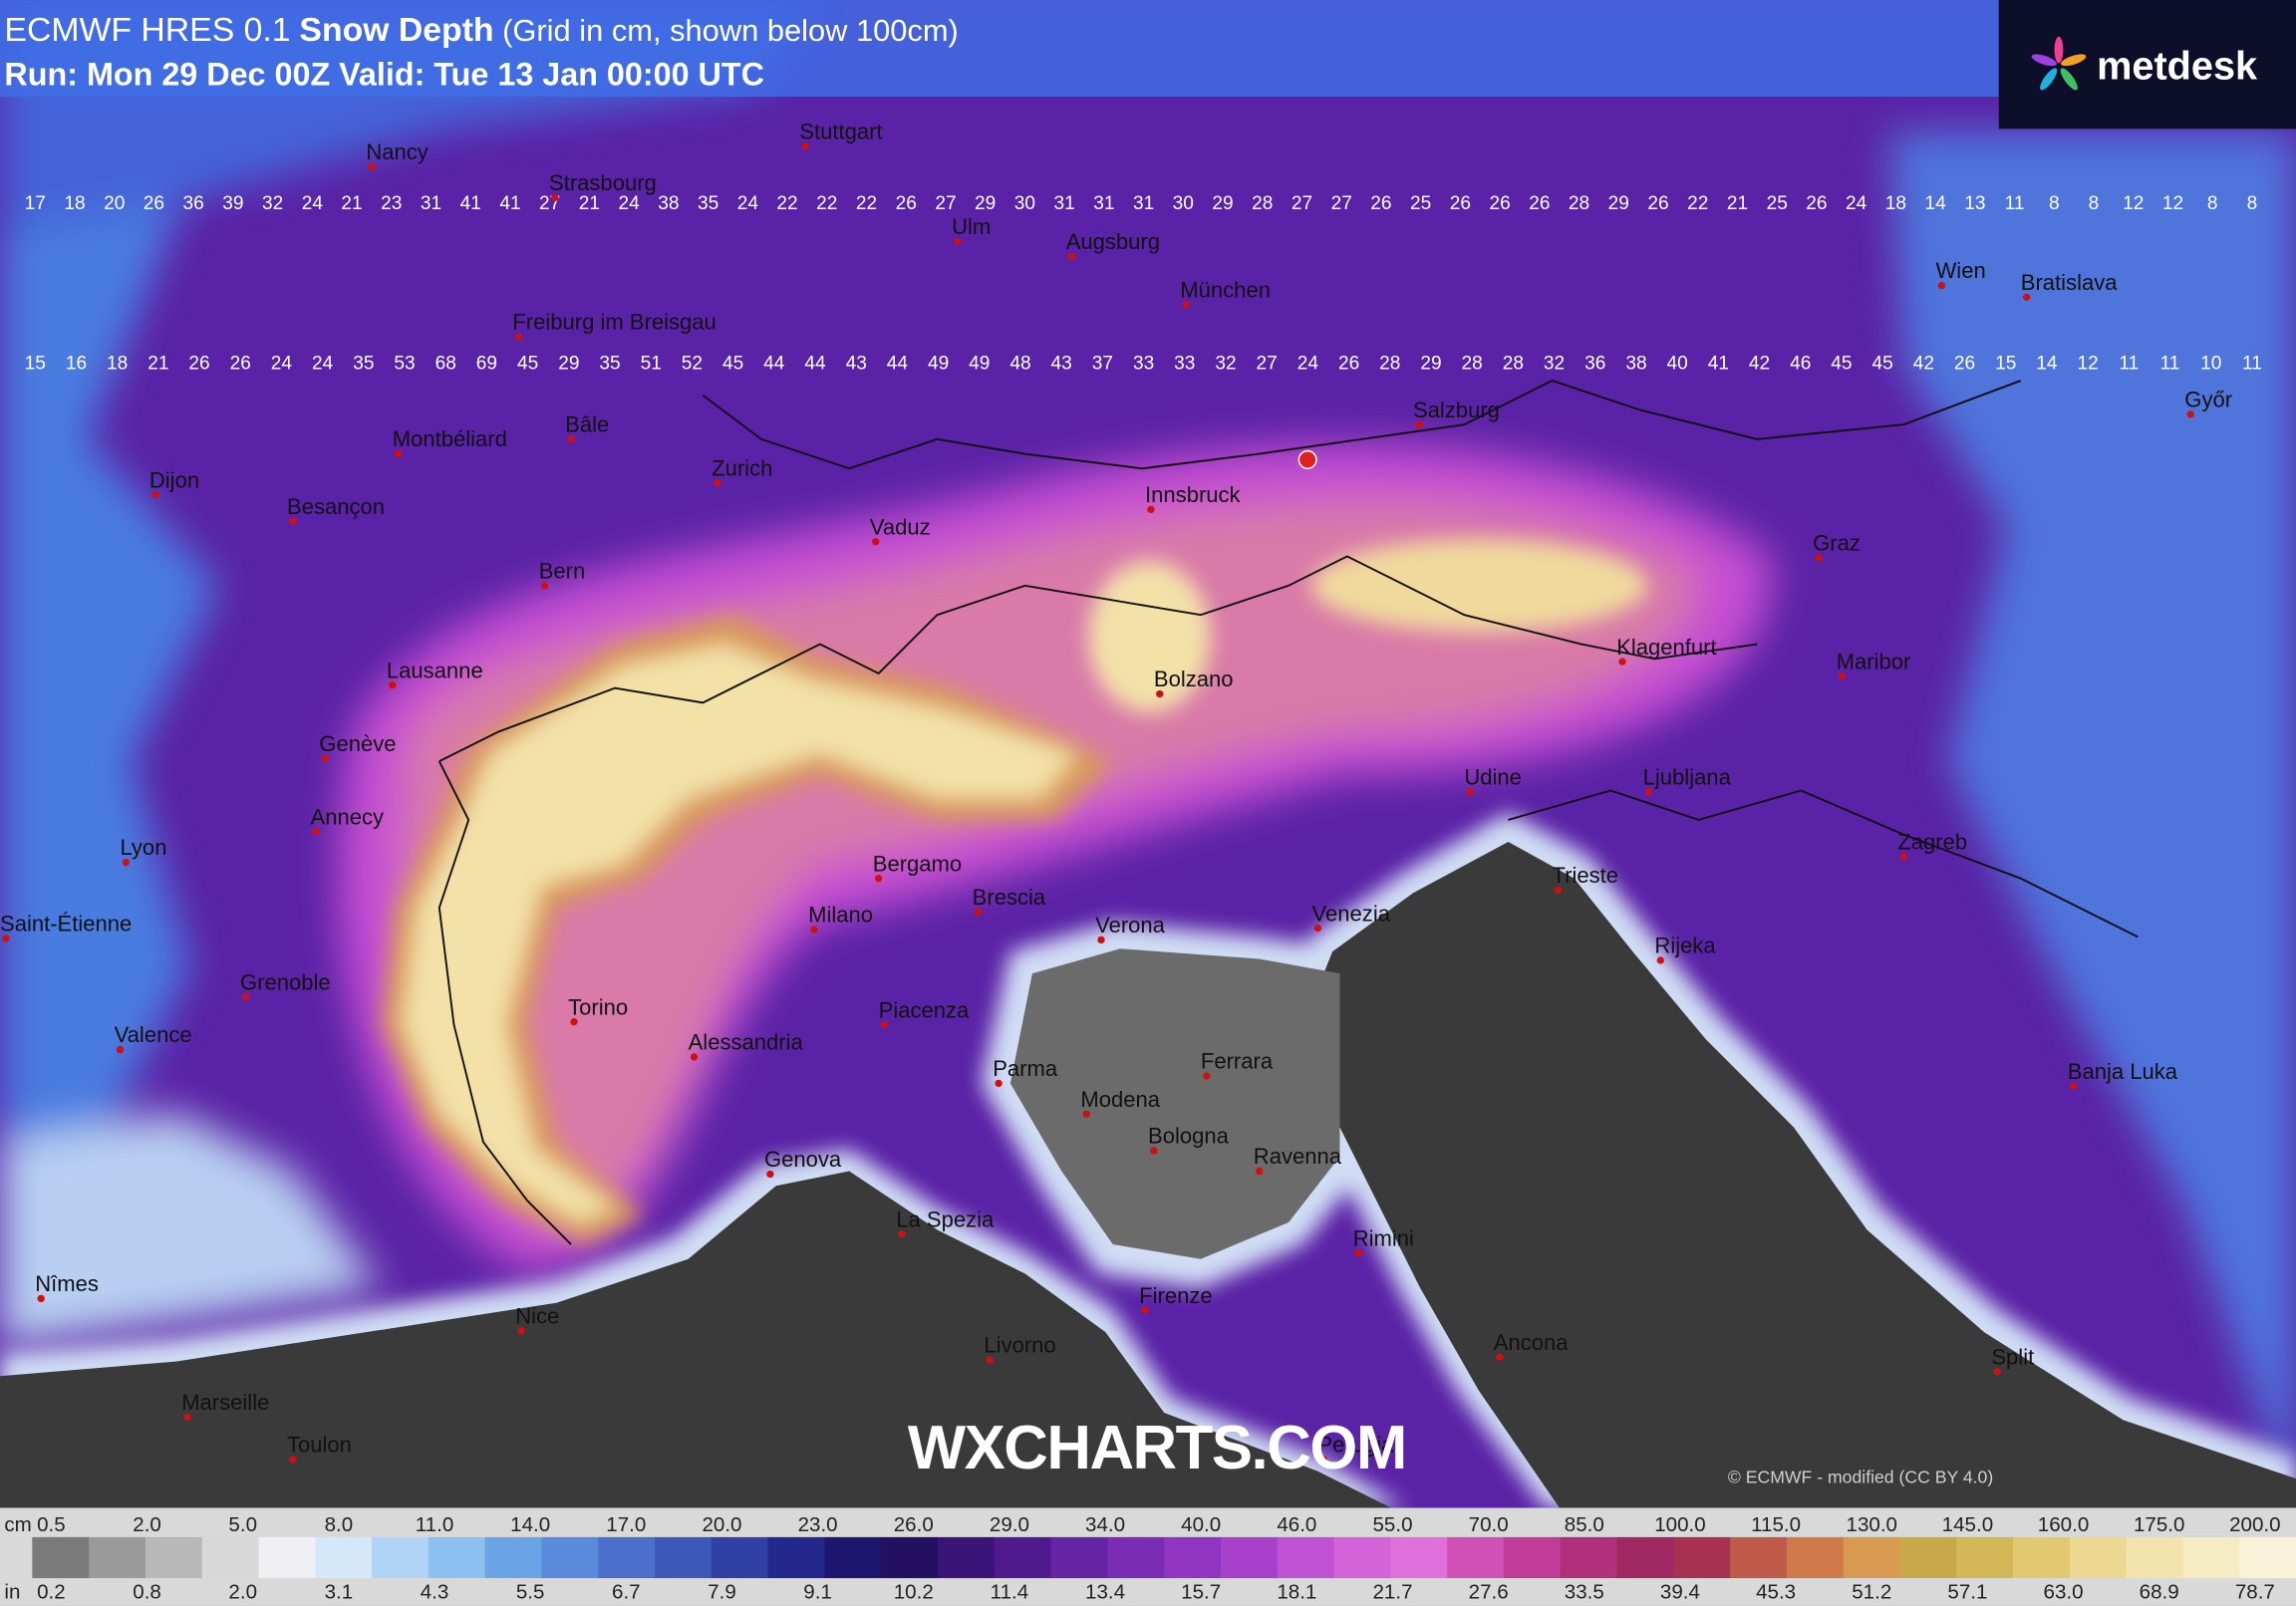  What do you see at coordinates (1061, 363) in the screenshot?
I see `grid-value: 43` at bounding box center [1061, 363].